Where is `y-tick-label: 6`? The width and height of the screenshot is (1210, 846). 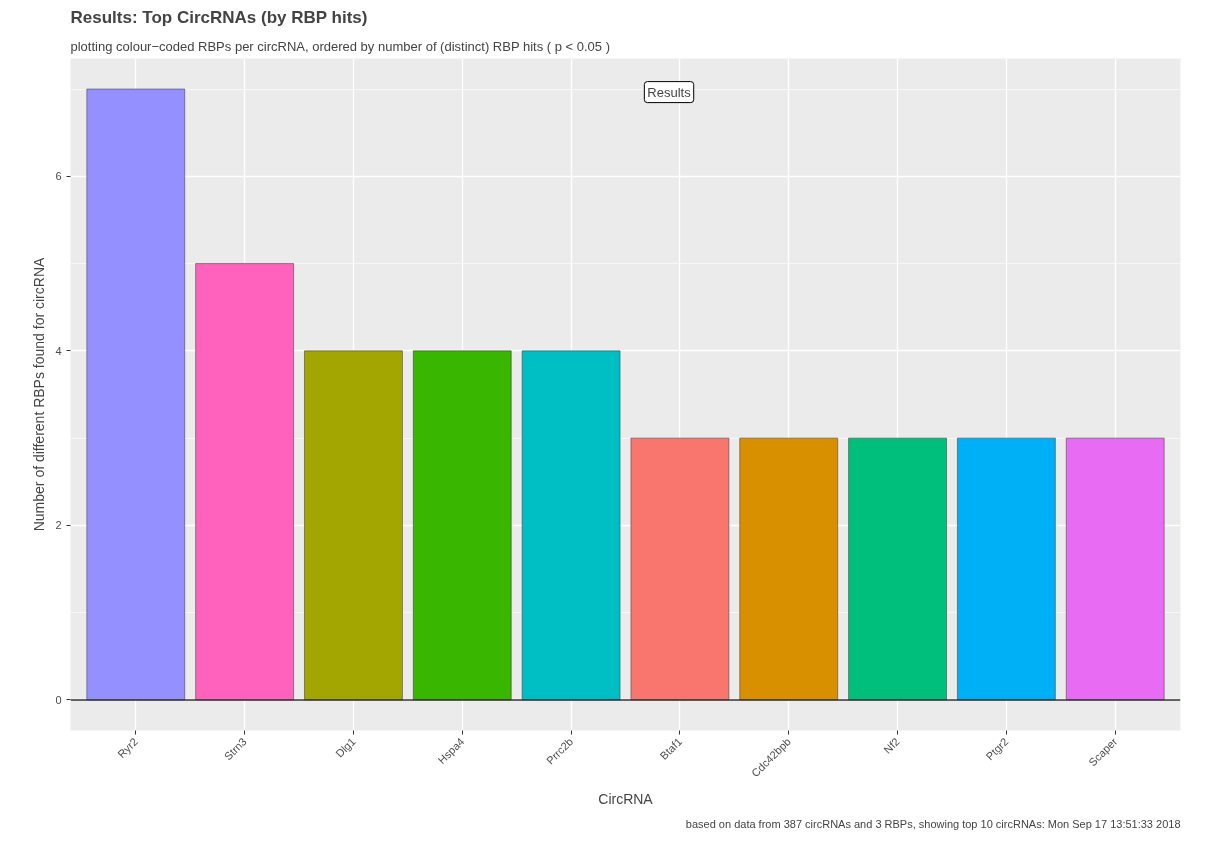
y-tick-label: 6 is located at coordinates (58, 176).